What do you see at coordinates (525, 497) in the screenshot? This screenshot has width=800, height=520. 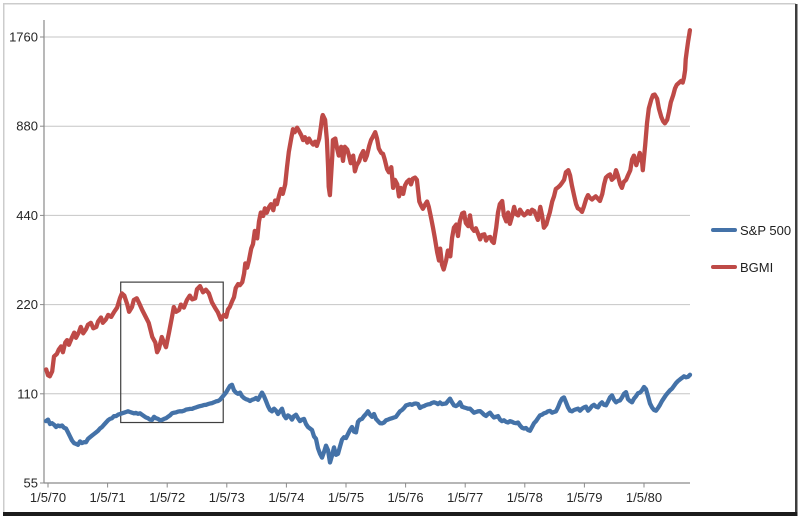 I see `x-axis-tick-label: 1/5/78` at bounding box center [525, 497].